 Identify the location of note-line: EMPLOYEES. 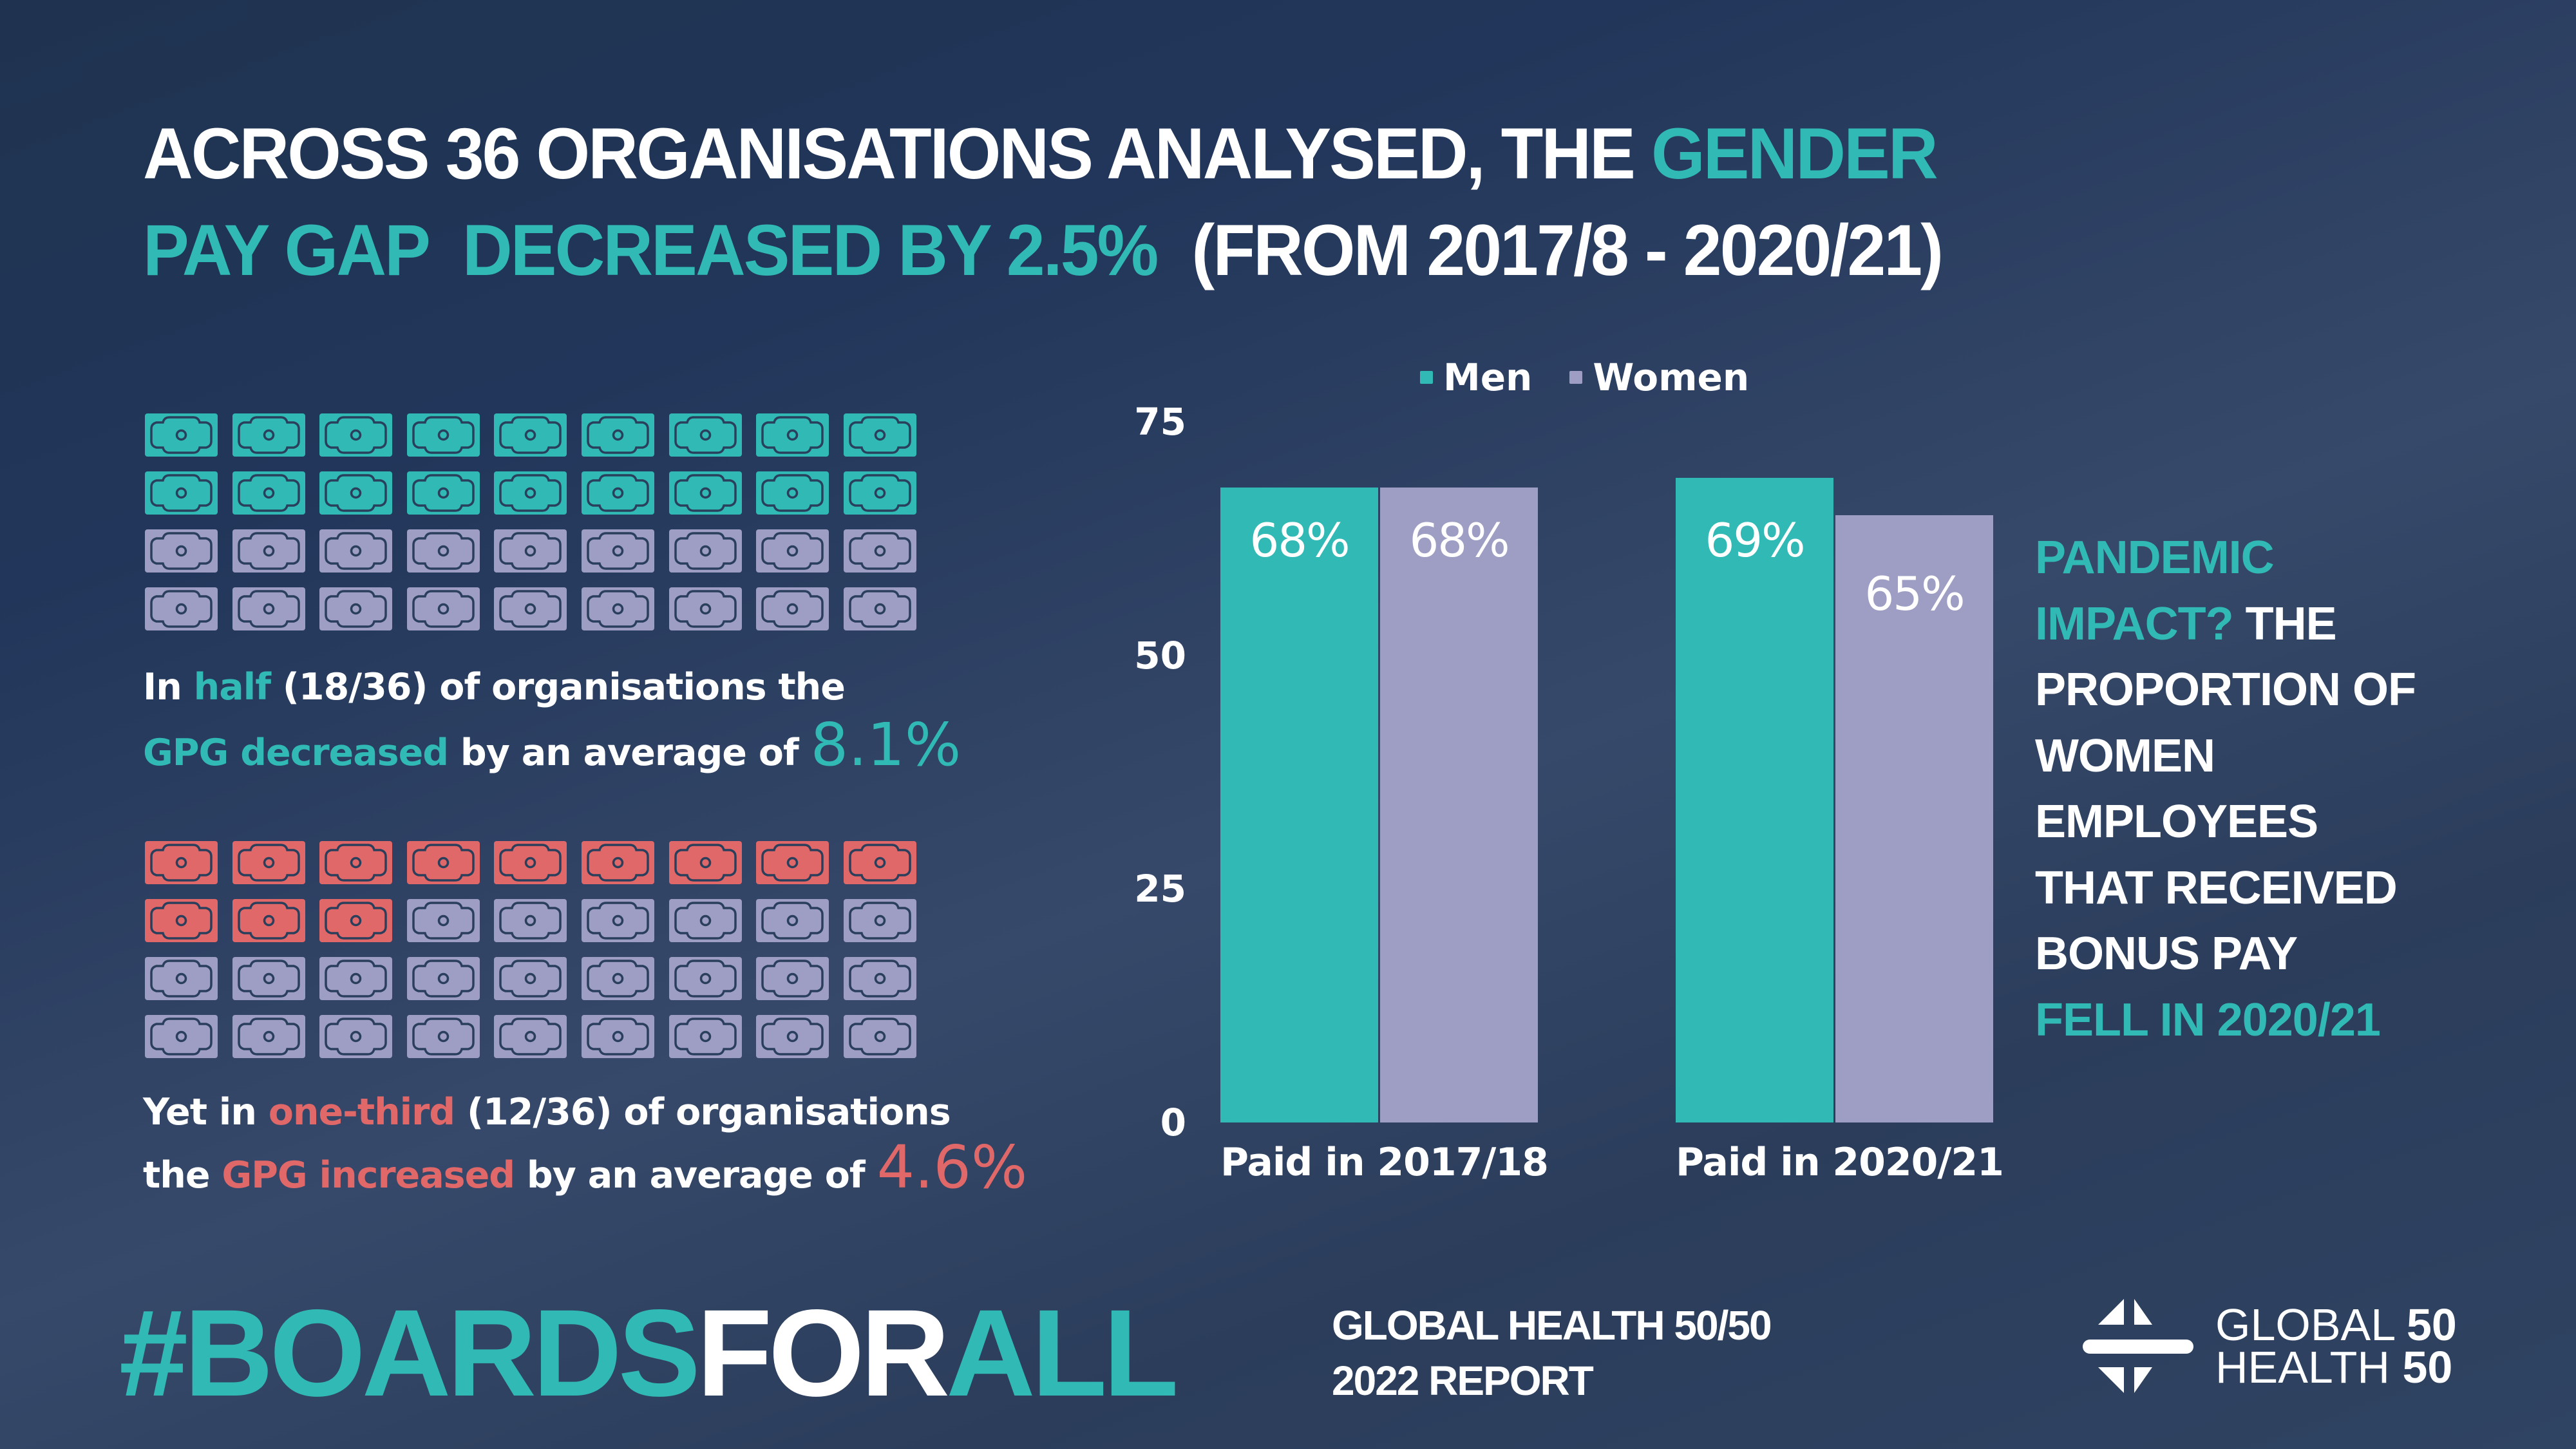
(2225, 822).